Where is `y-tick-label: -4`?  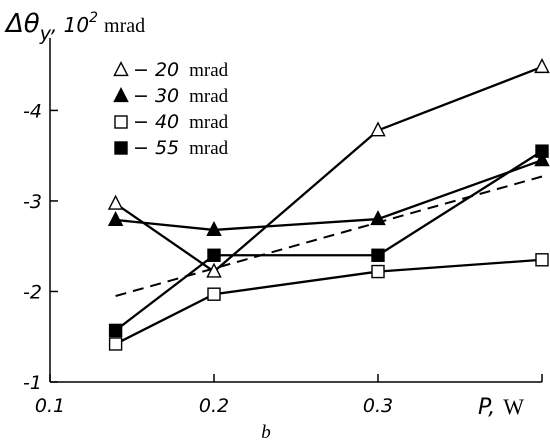
y-tick-label: -4 is located at coordinates (32, 111).